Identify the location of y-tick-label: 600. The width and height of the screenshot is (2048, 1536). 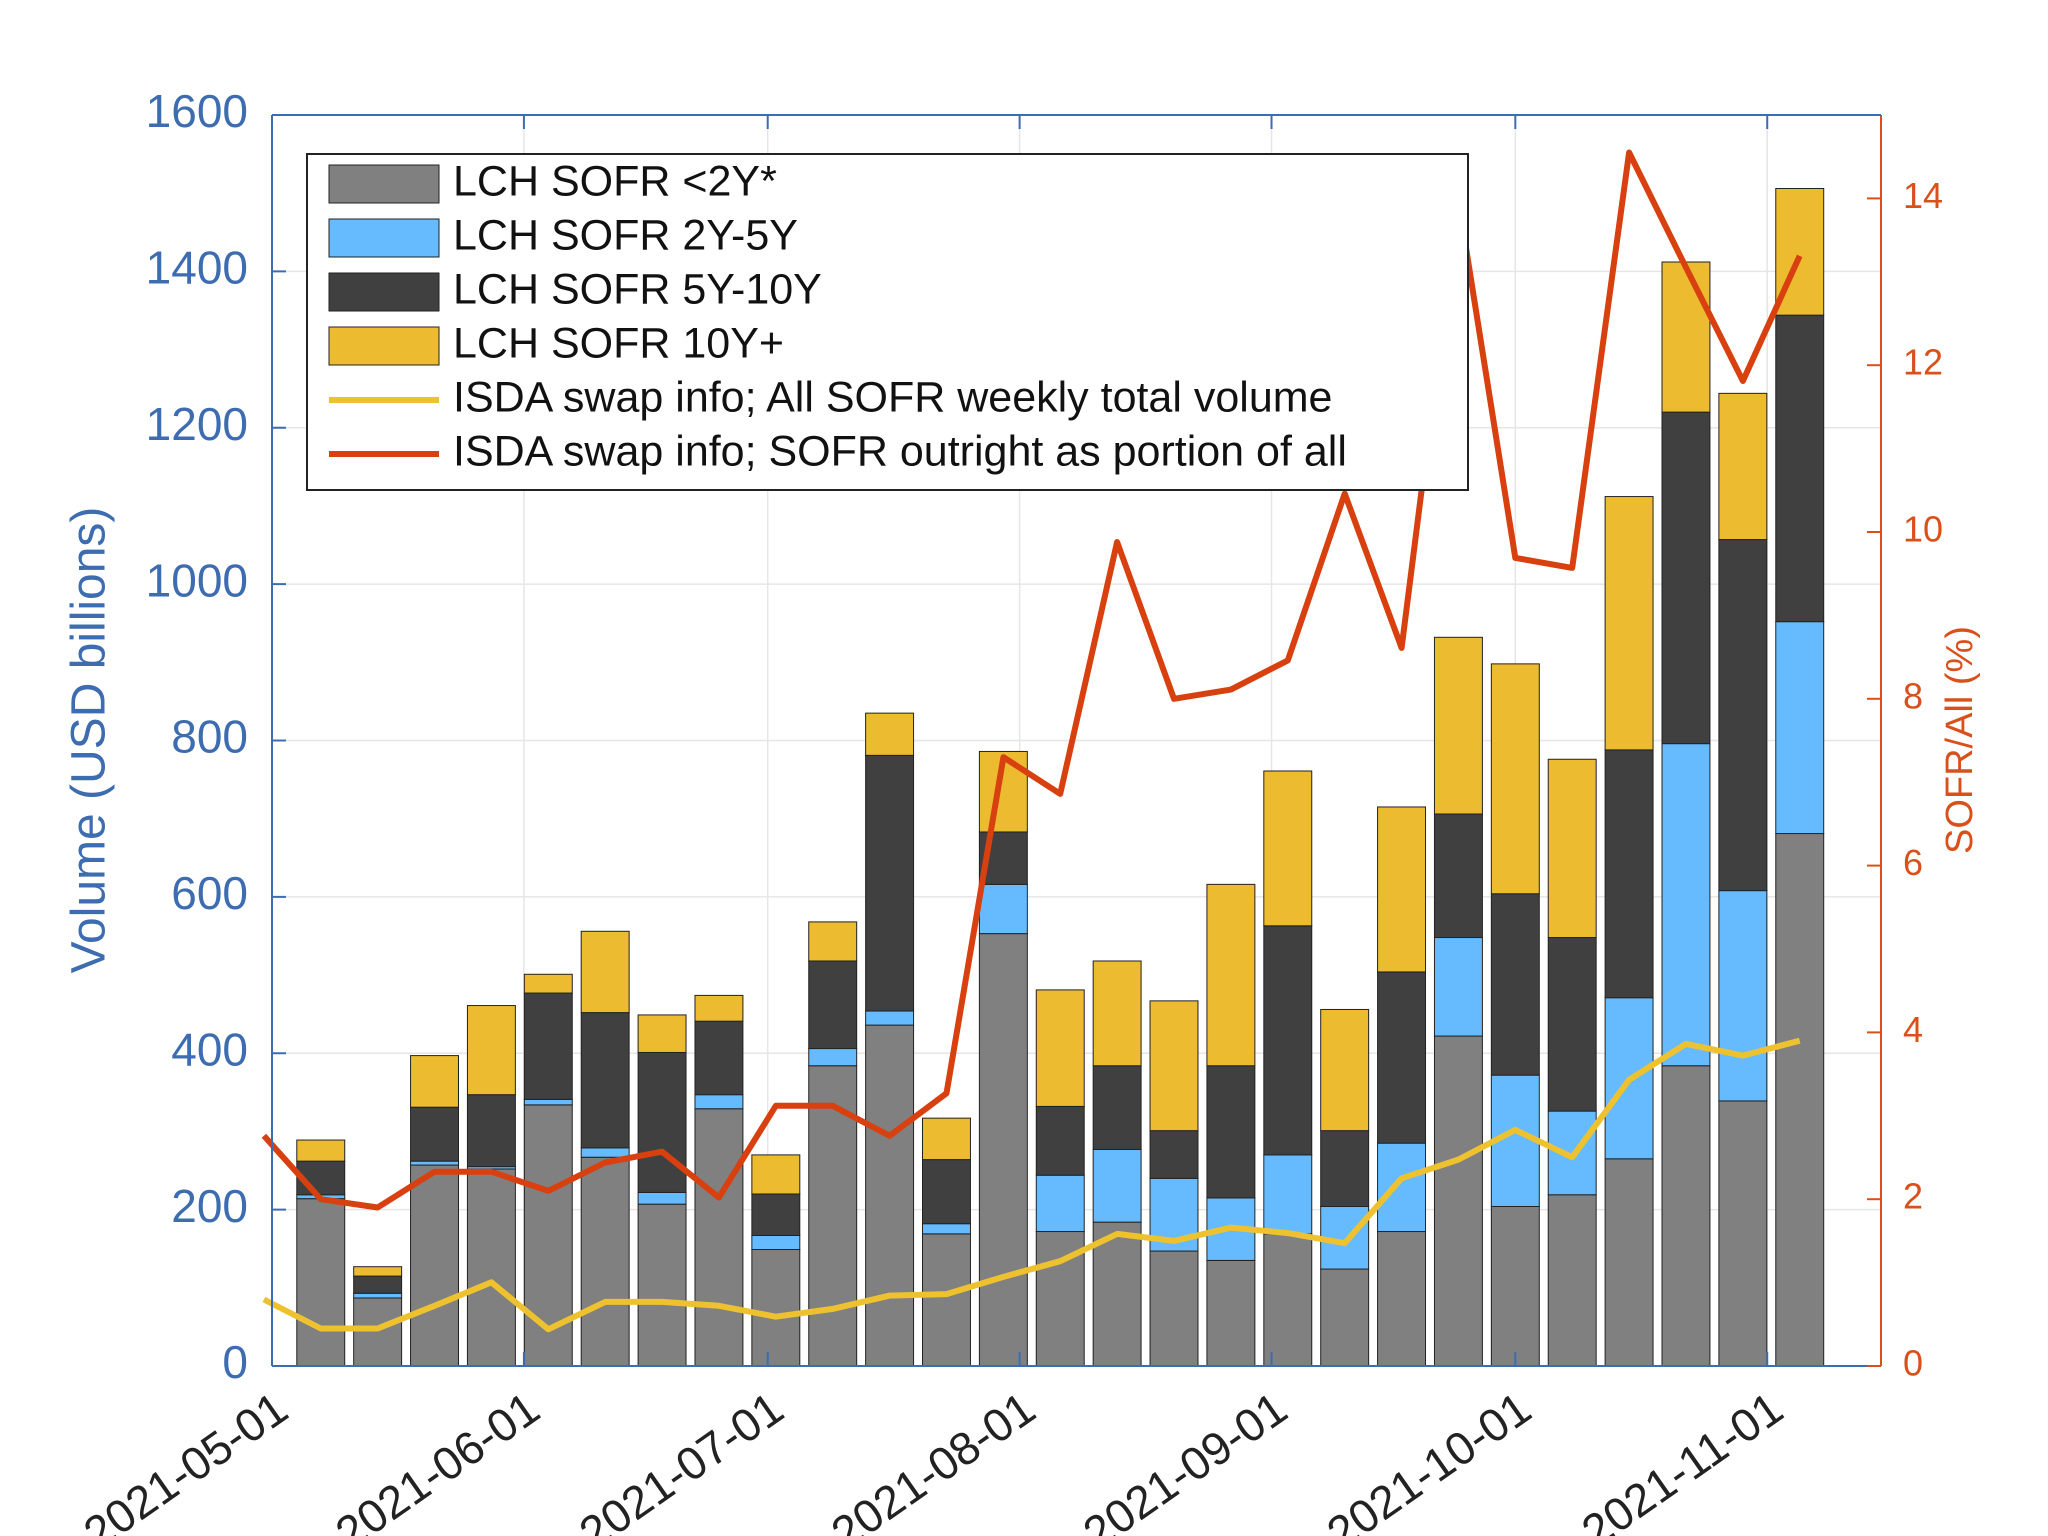
(209, 893).